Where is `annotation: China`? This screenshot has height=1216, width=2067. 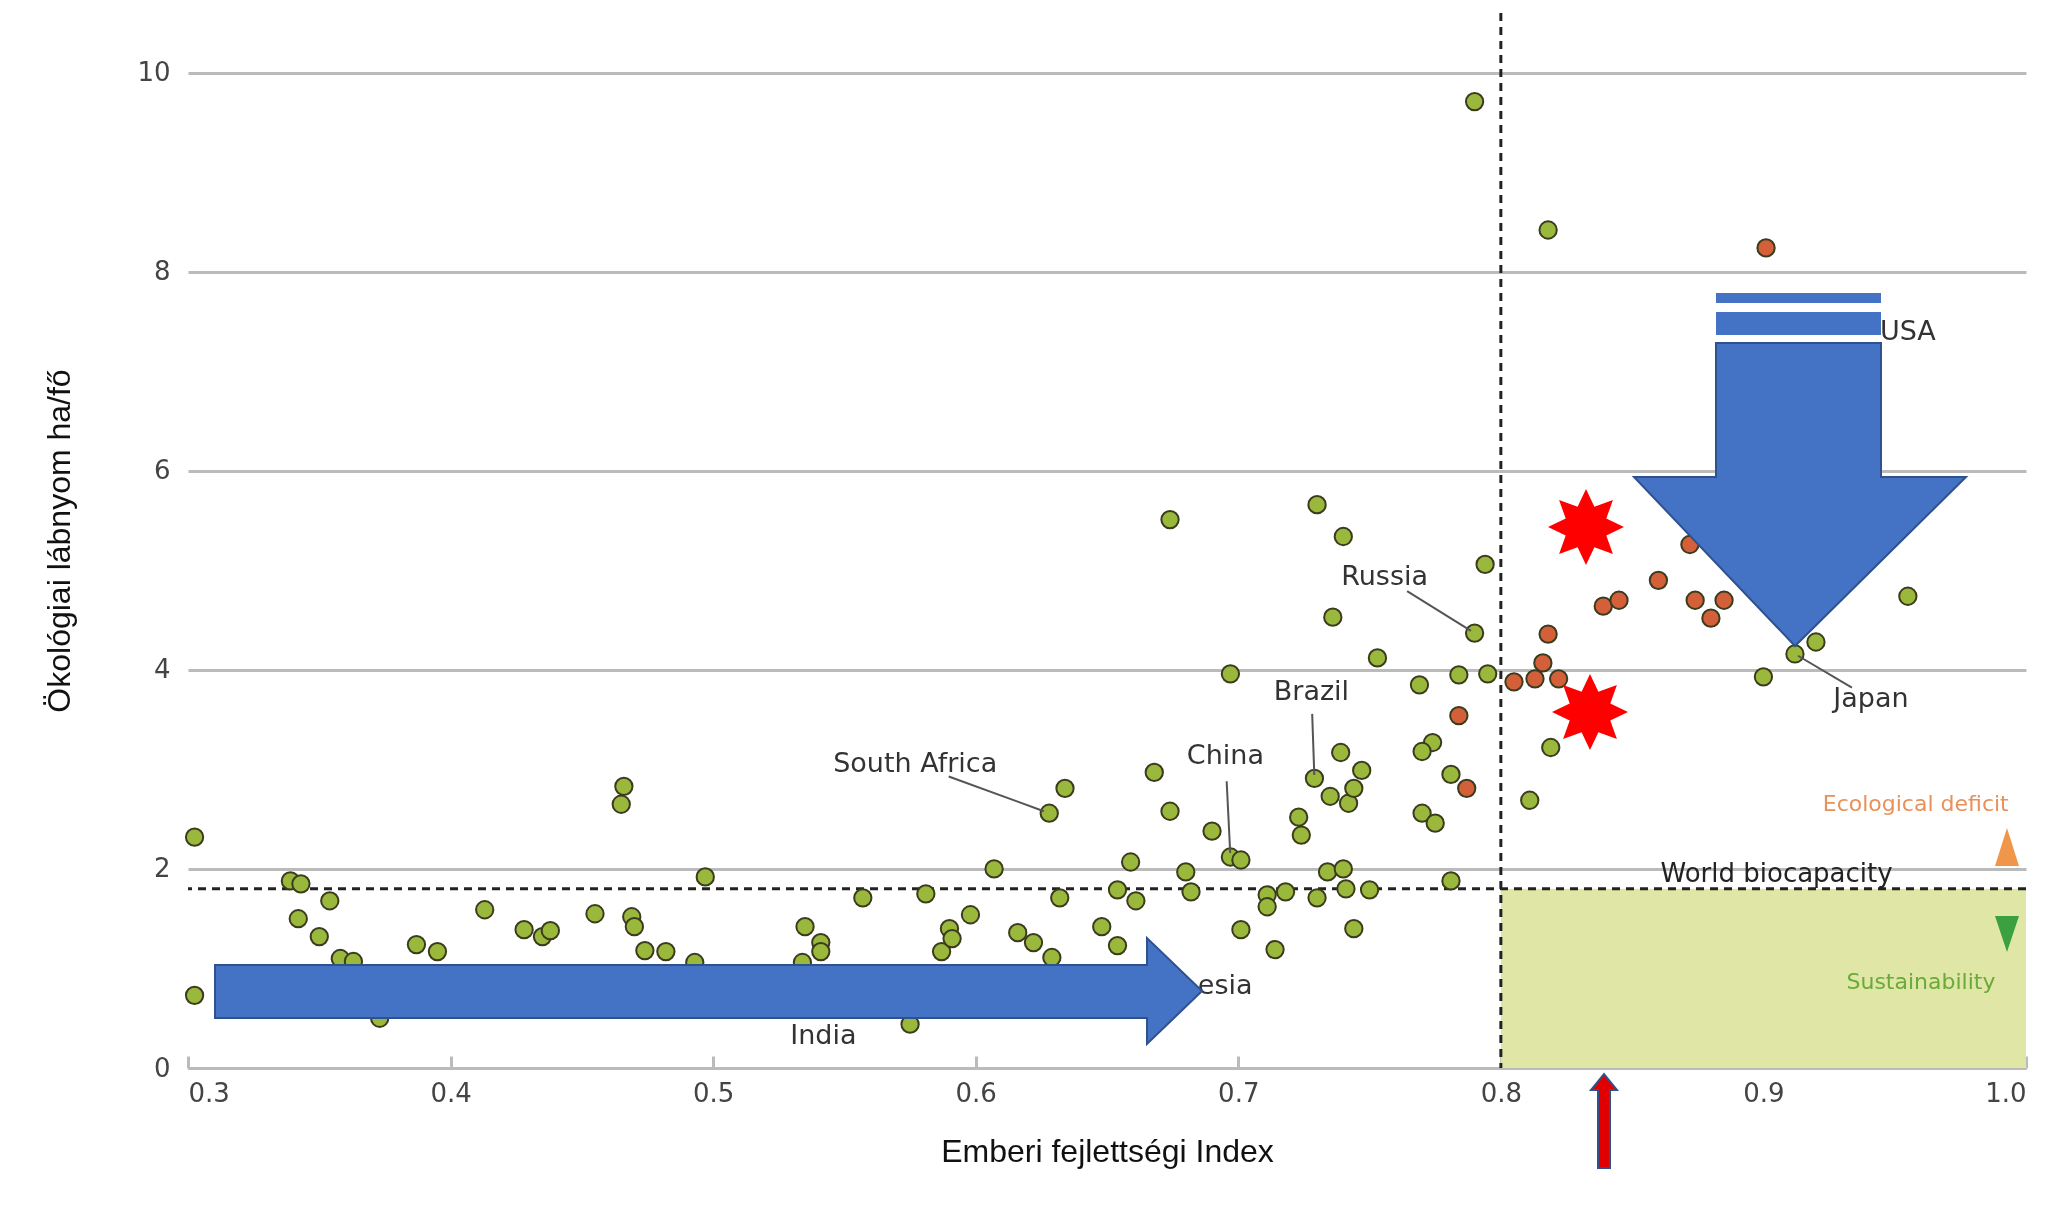
annotation: China is located at coordinates (1225, 754).